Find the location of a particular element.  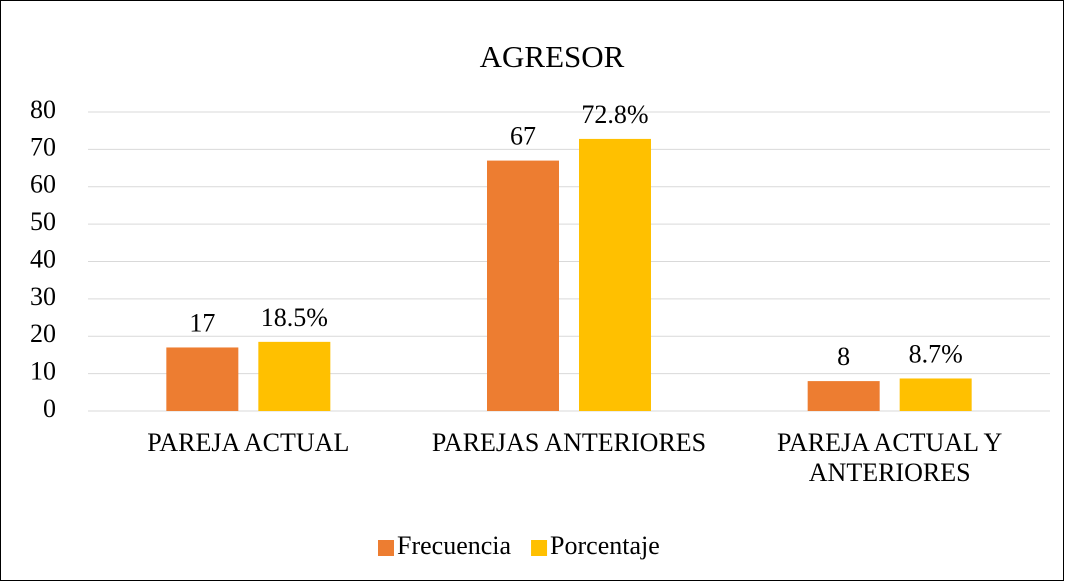

y-tick-label: 80 is located at coordinates (43, 109).